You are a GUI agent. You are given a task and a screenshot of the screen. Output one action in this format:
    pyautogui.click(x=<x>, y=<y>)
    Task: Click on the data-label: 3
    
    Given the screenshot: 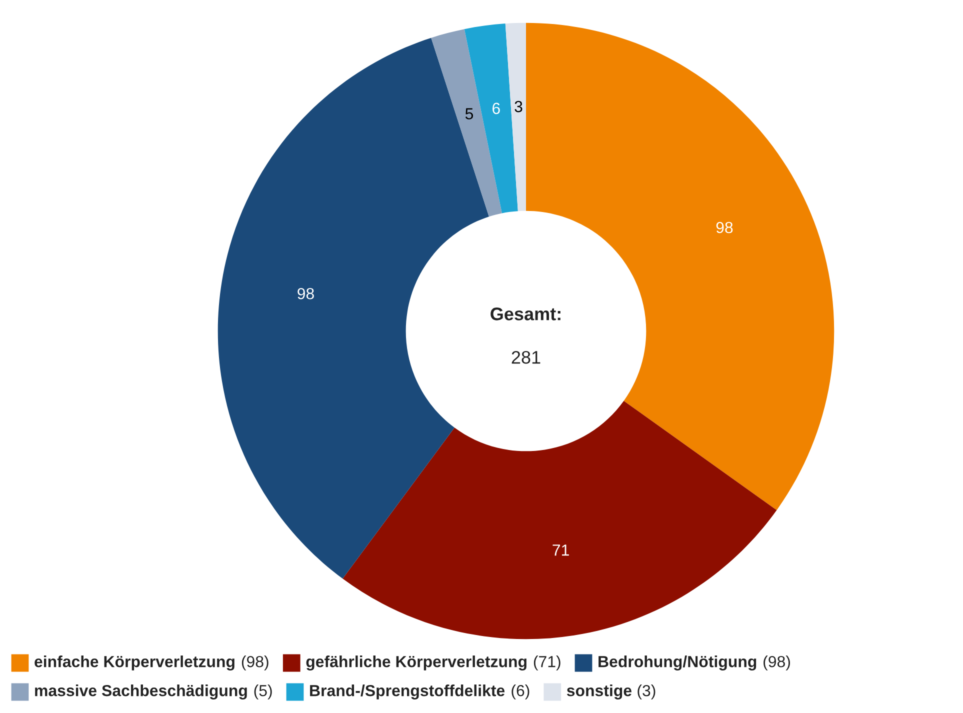 What is the action you would take?
    pyautogui.click(x=518, y=106)
    